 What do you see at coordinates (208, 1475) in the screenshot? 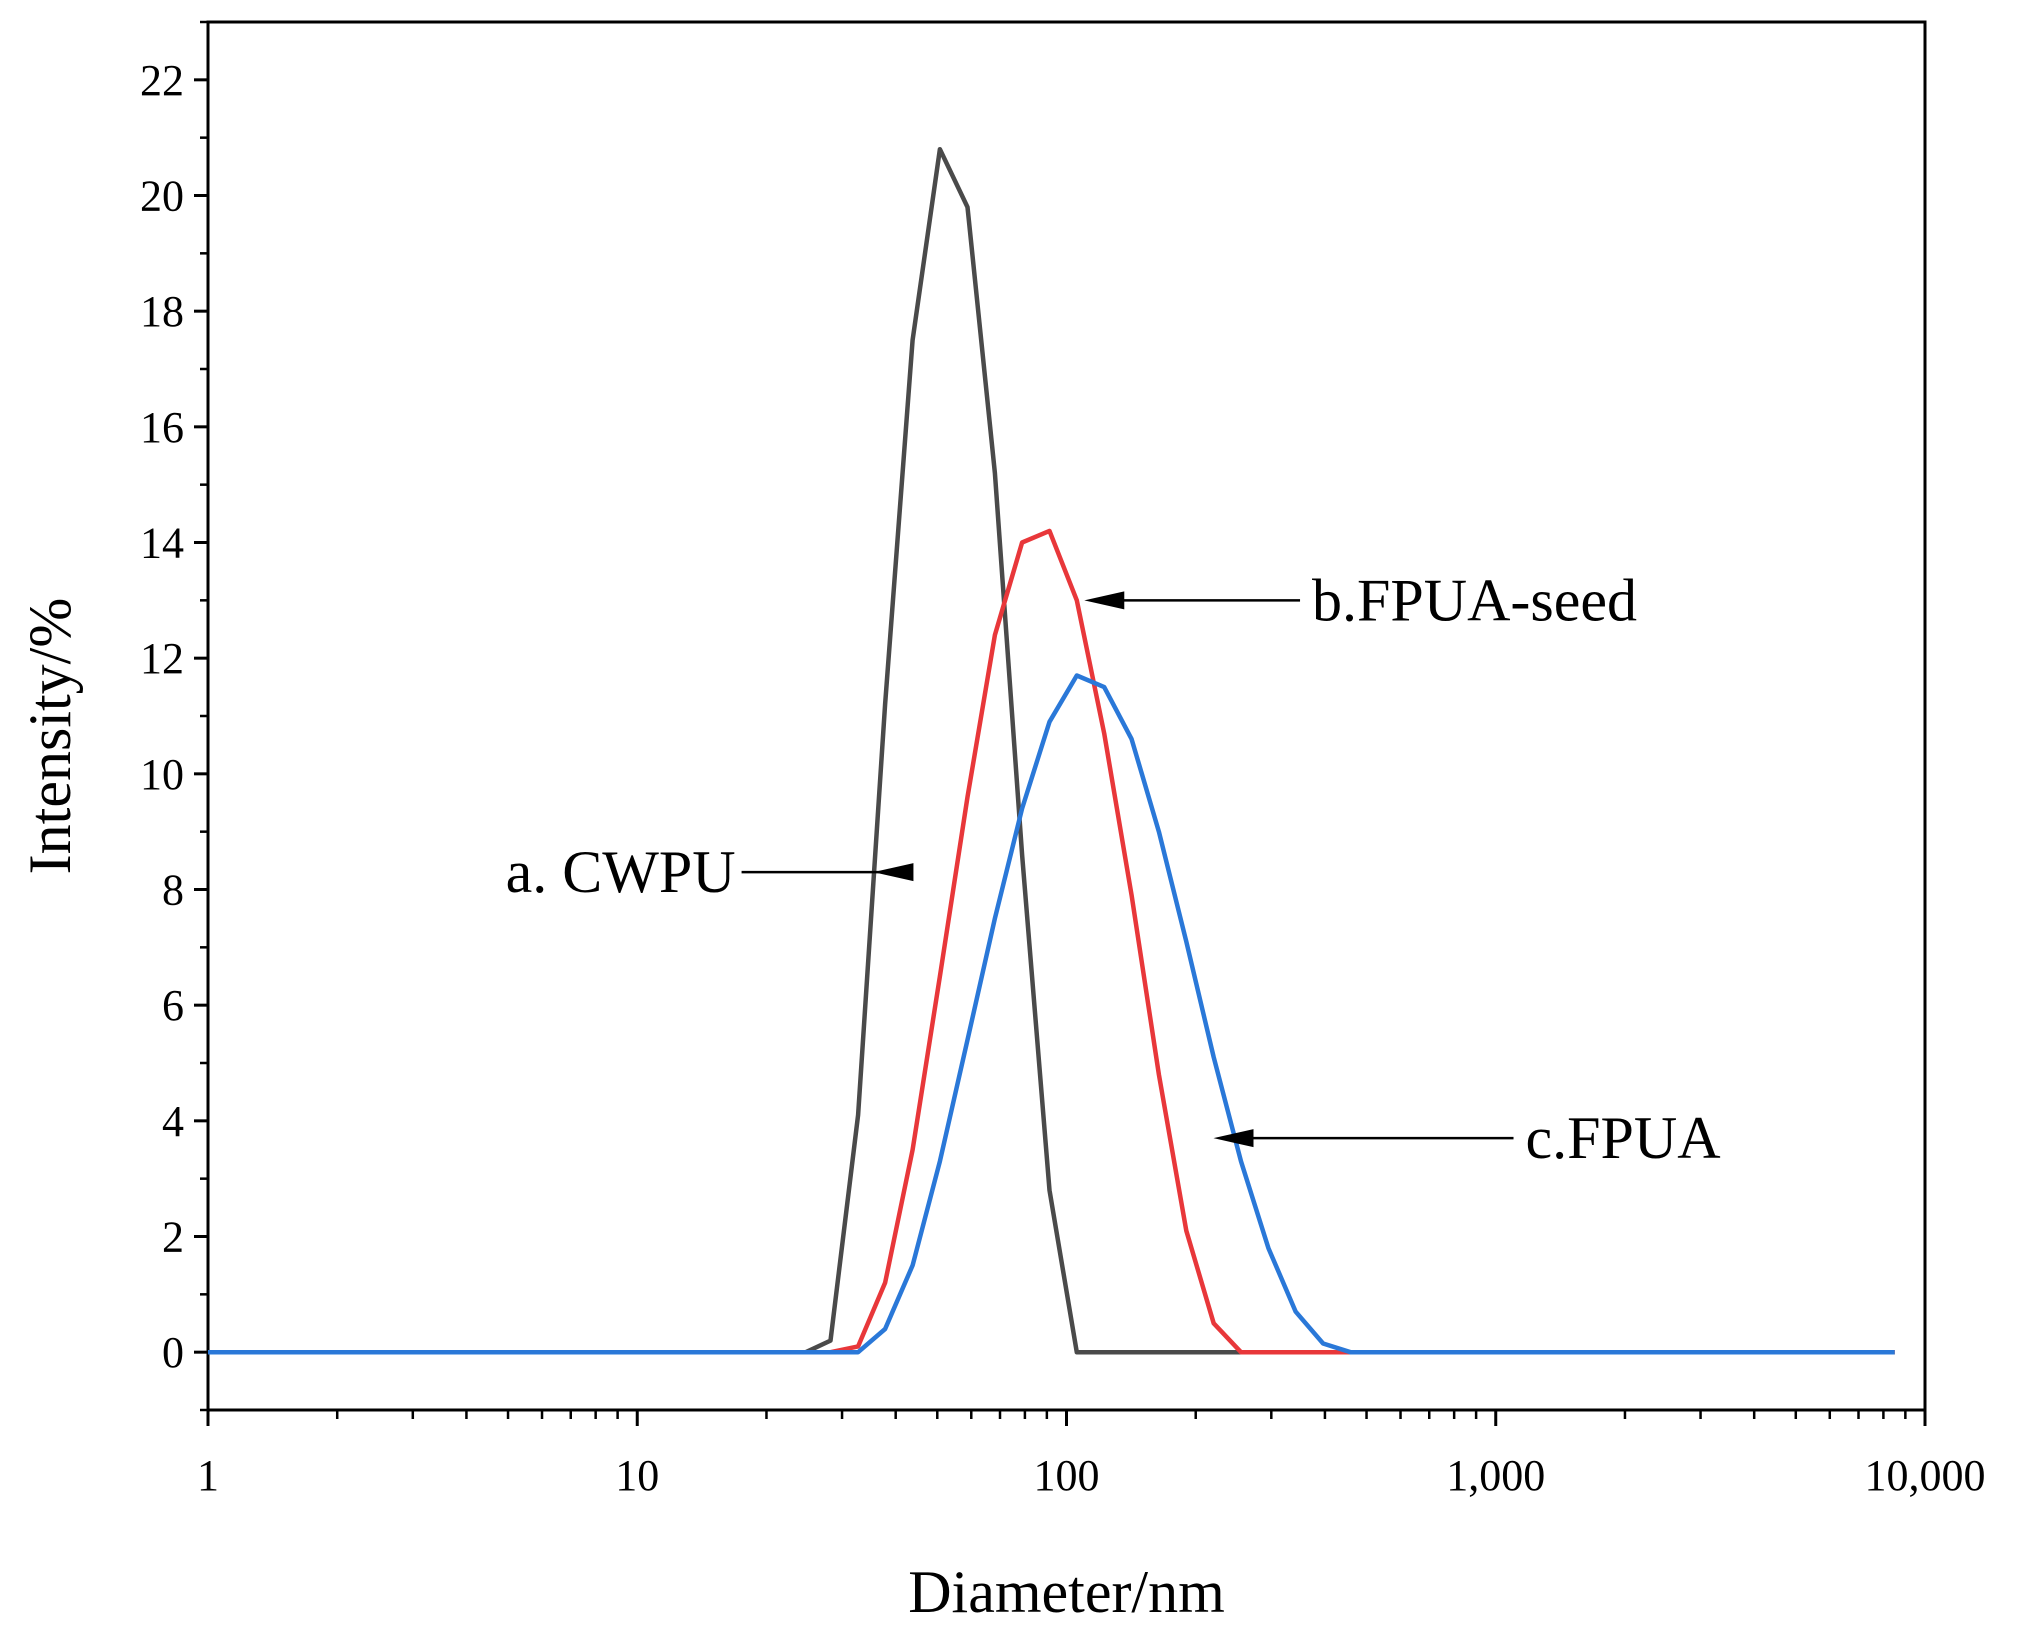
I see `x-tick-label: 1` at bounding box center [208, 1475].